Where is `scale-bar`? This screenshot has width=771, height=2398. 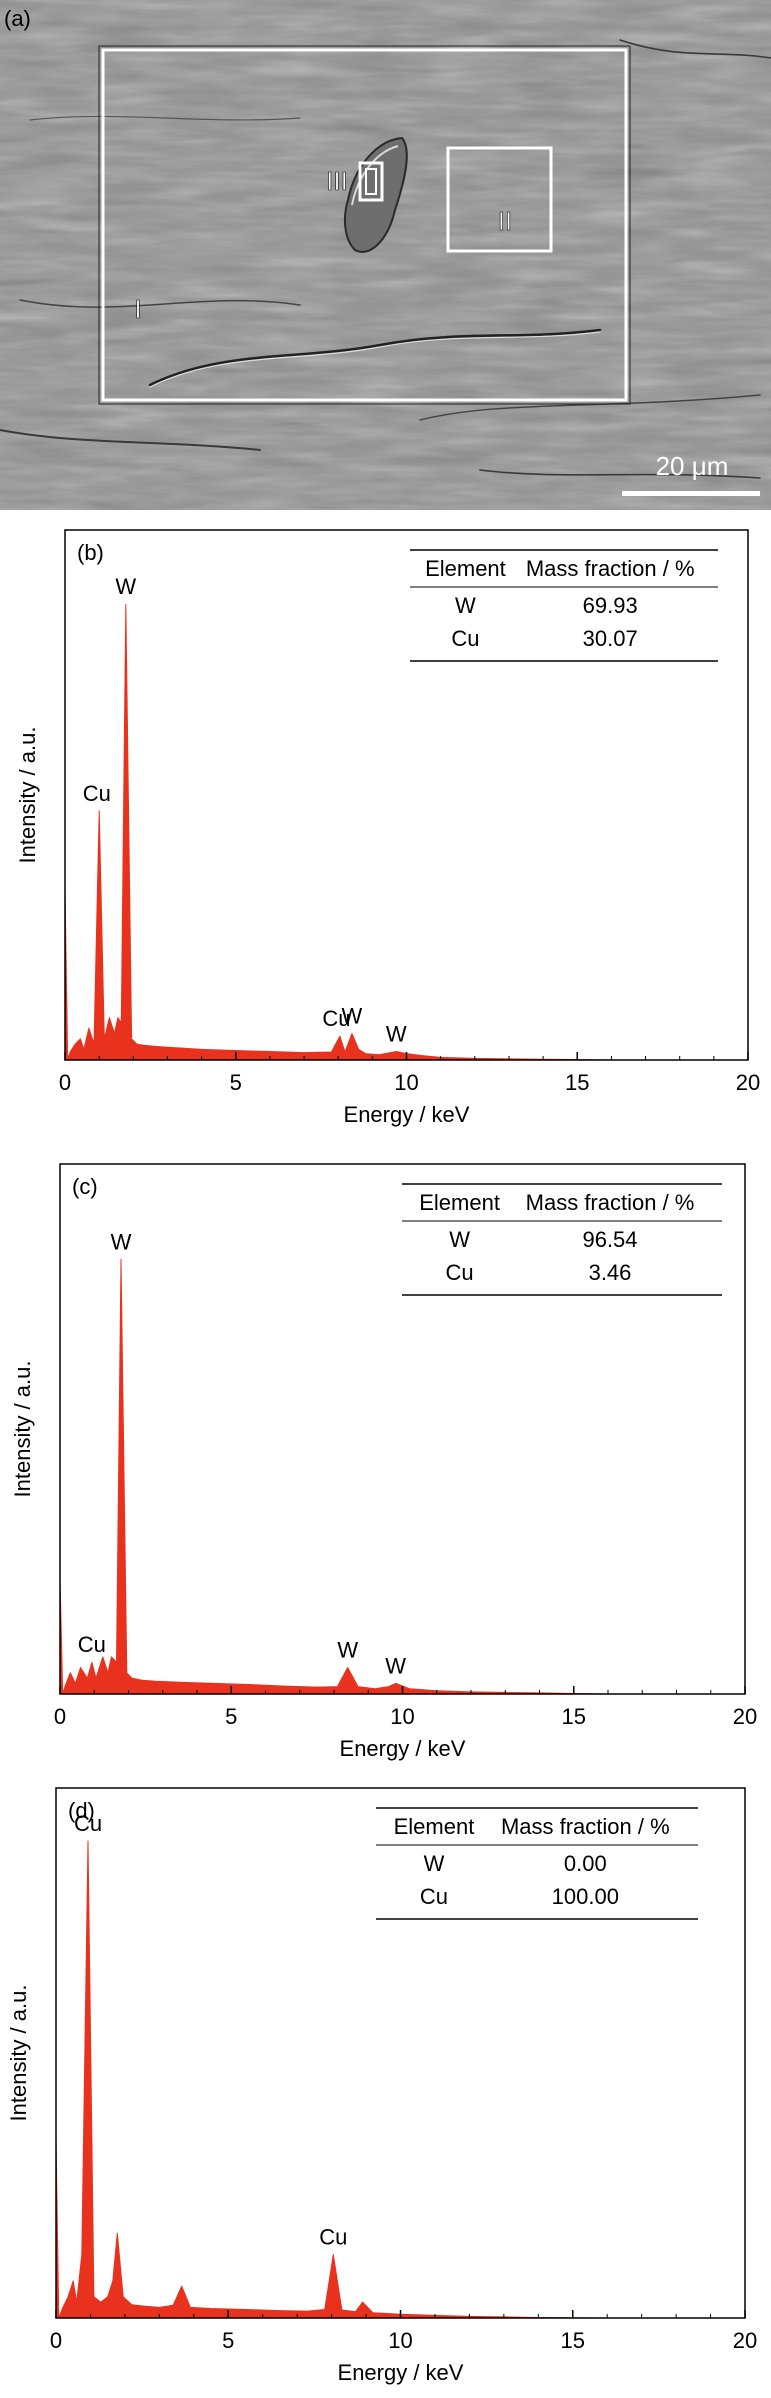 scale-bar is located at coordinates (691, 493).